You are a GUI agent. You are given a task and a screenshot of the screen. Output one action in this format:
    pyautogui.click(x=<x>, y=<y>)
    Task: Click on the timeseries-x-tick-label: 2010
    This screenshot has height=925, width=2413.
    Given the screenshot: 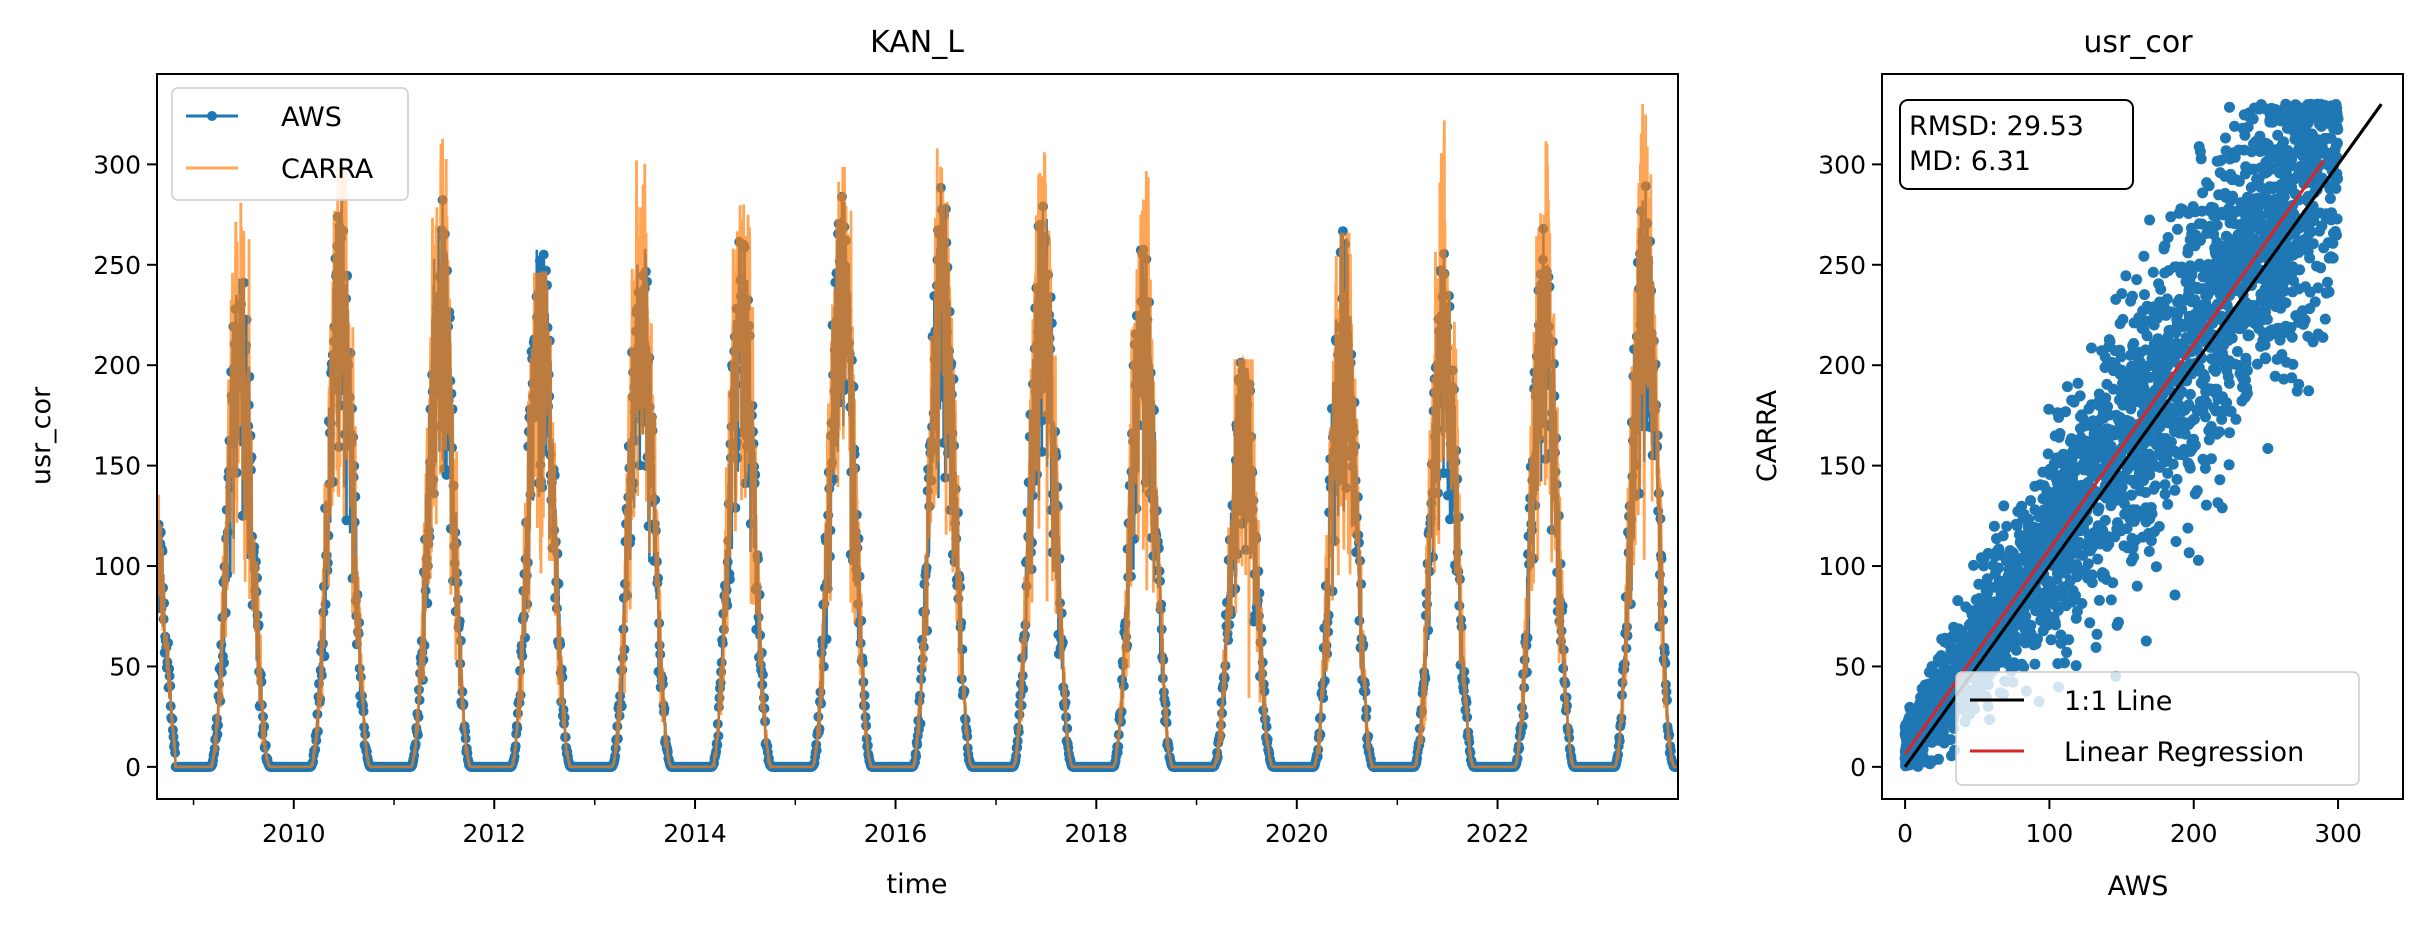 What is the action you would take?
    pyautogui.click(x=294, y=833)
    